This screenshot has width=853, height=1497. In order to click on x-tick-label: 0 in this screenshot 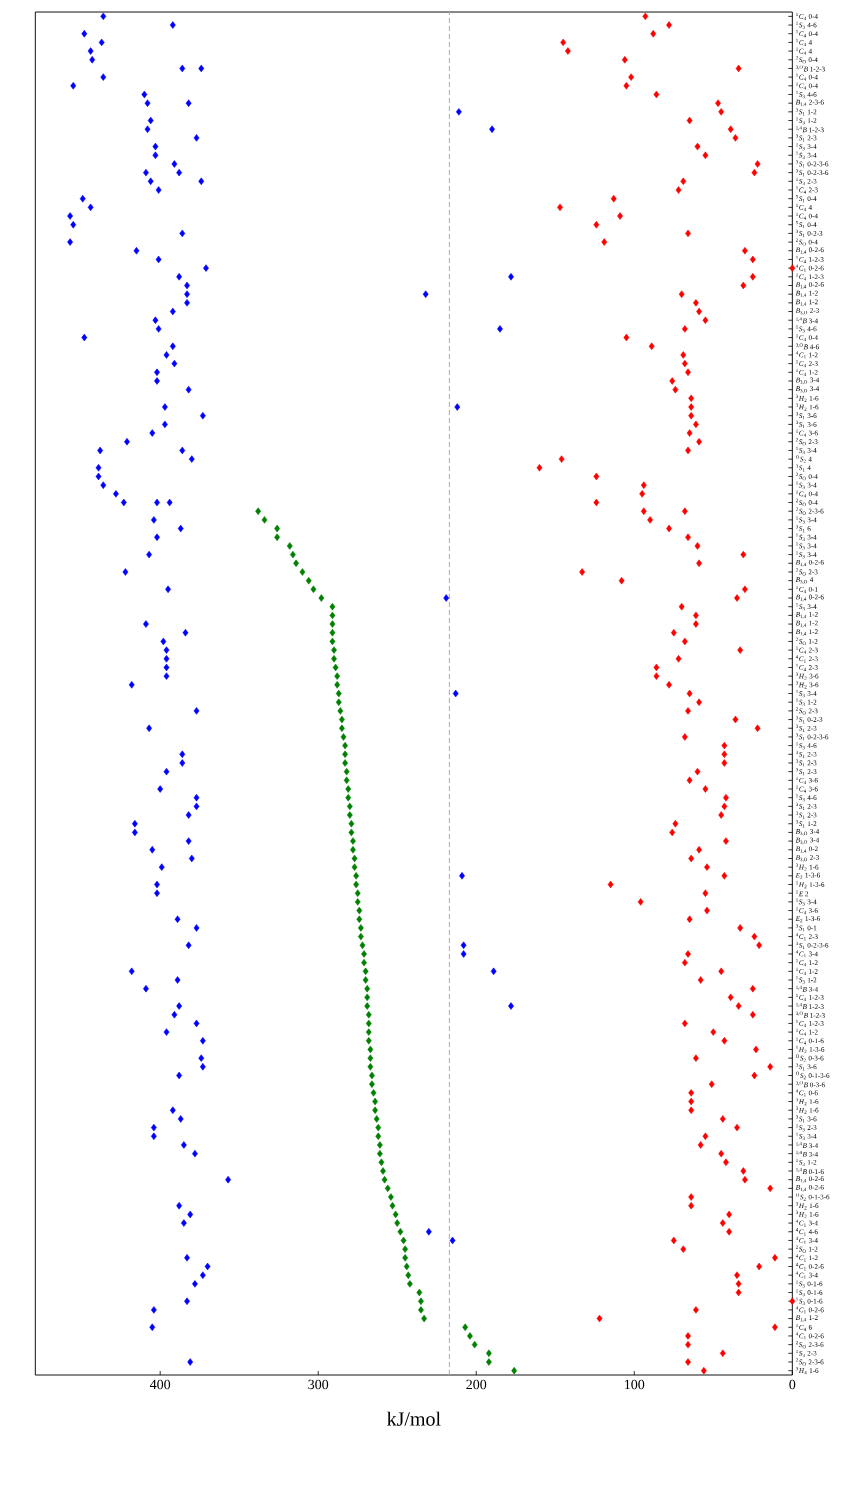, I will do `click(792, 1384)`.